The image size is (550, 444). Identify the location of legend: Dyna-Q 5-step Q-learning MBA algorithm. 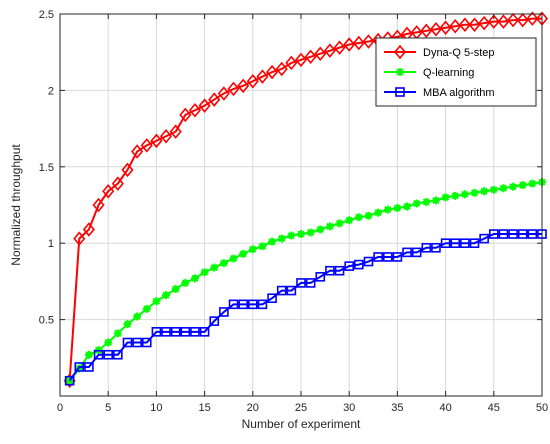
(456, 72).